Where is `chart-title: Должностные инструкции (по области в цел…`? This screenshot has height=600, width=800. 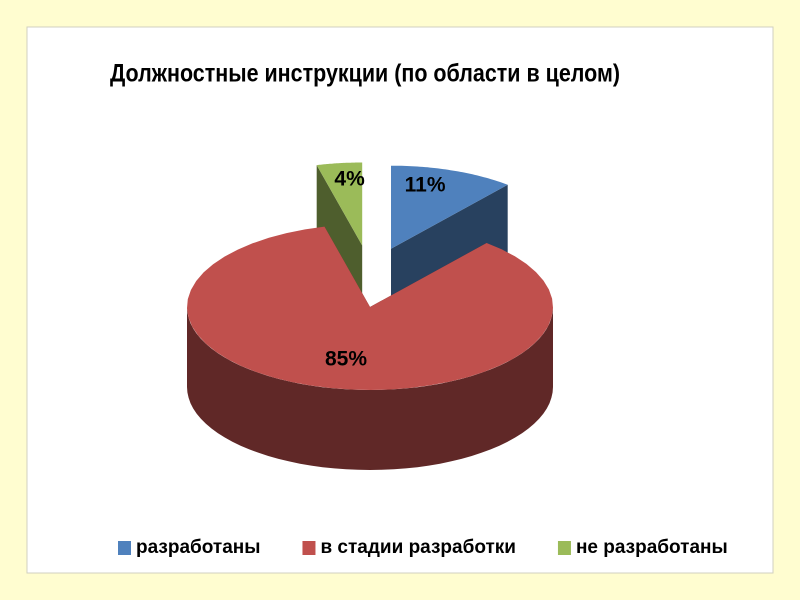
chart-title: Должностные инструкции (по области в цел… is located at coordinates (365, 74).